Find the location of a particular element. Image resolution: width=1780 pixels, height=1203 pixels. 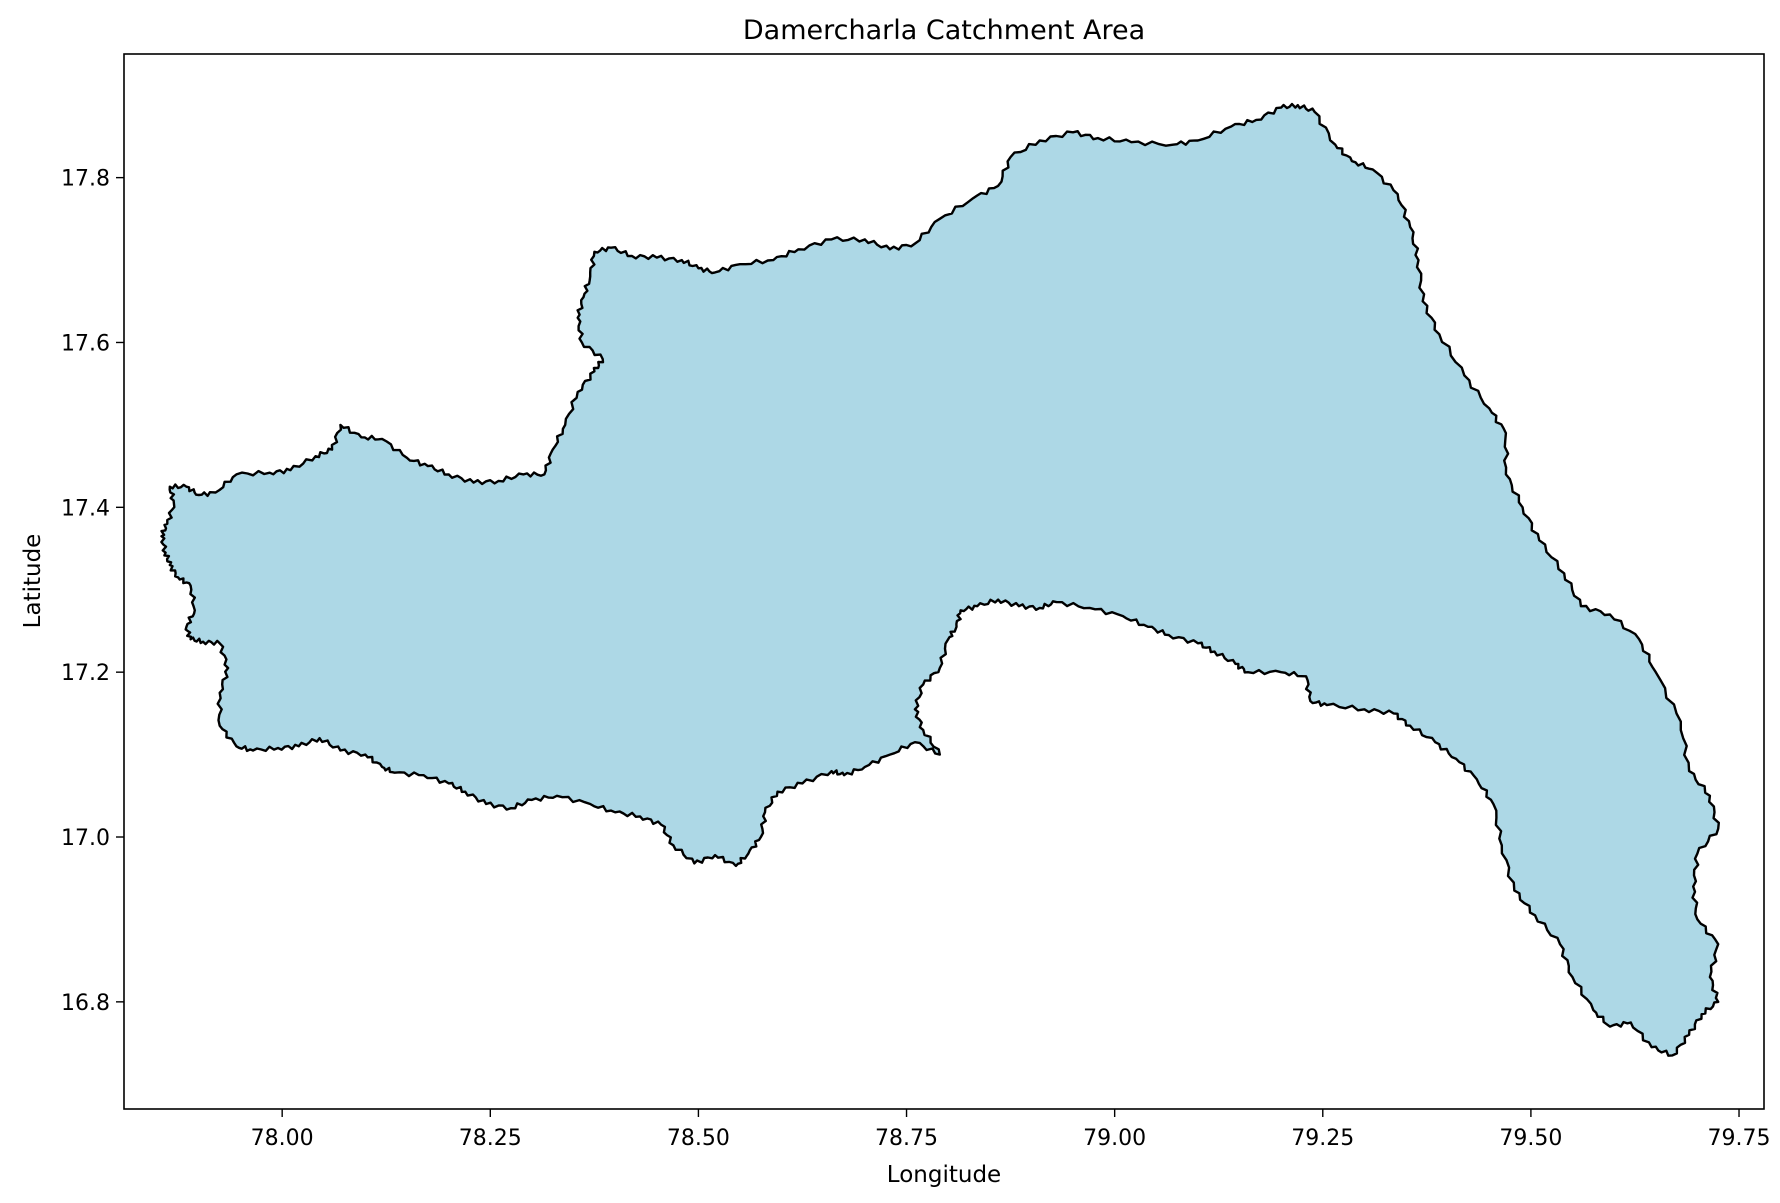

y-axis-label: Latitude is located at coordinates (33, 581).